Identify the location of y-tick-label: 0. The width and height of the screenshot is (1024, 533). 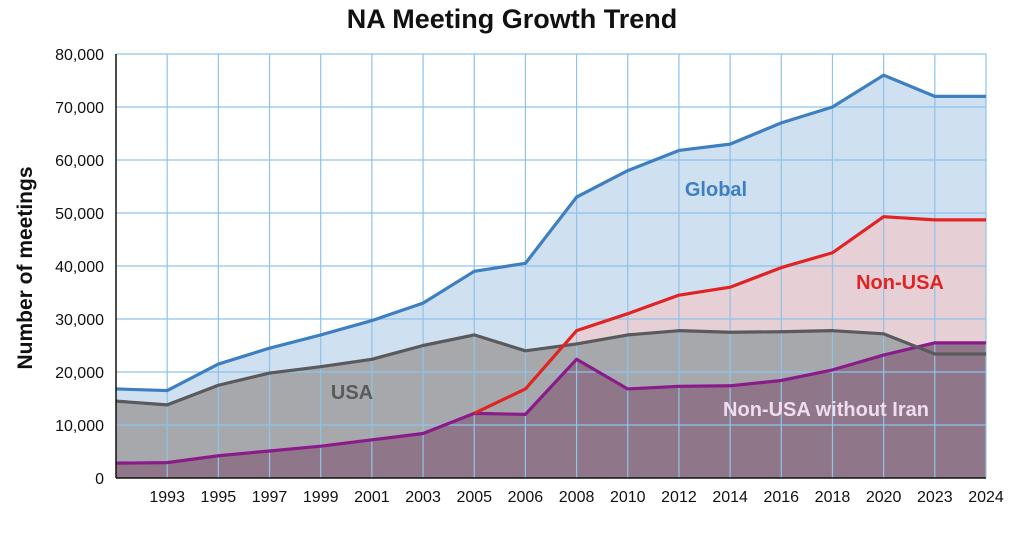
(99, 479).